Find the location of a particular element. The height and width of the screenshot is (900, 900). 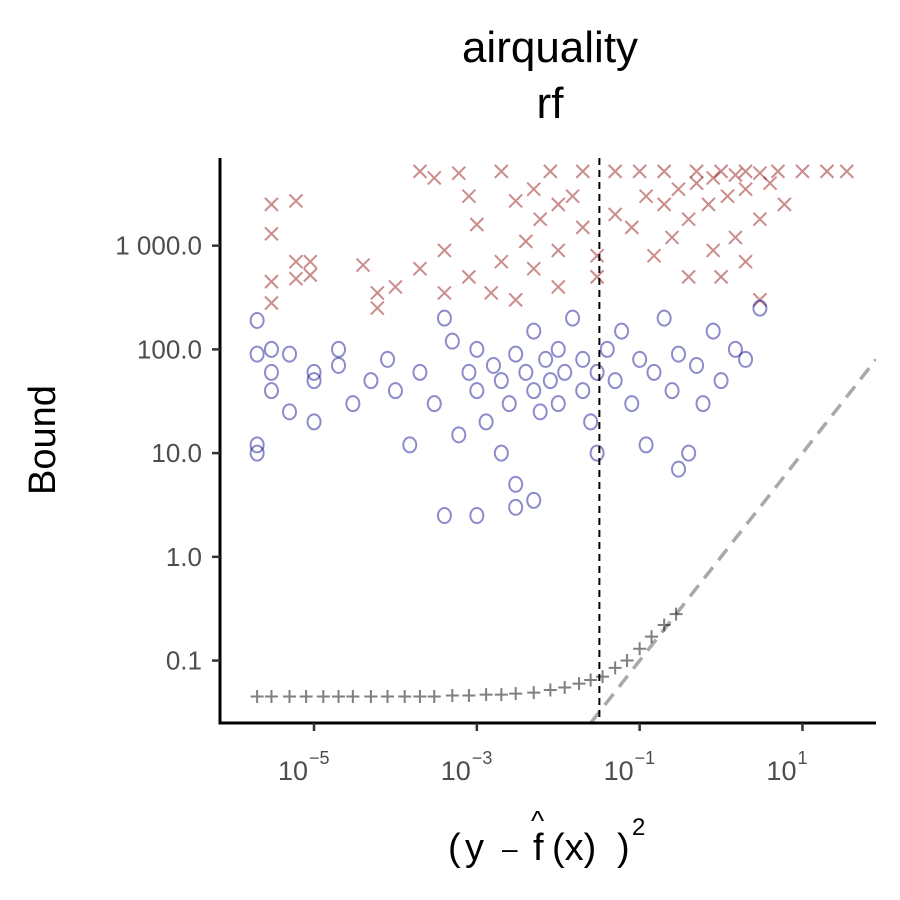

point-+-1 is located at coordinates (271, 697).